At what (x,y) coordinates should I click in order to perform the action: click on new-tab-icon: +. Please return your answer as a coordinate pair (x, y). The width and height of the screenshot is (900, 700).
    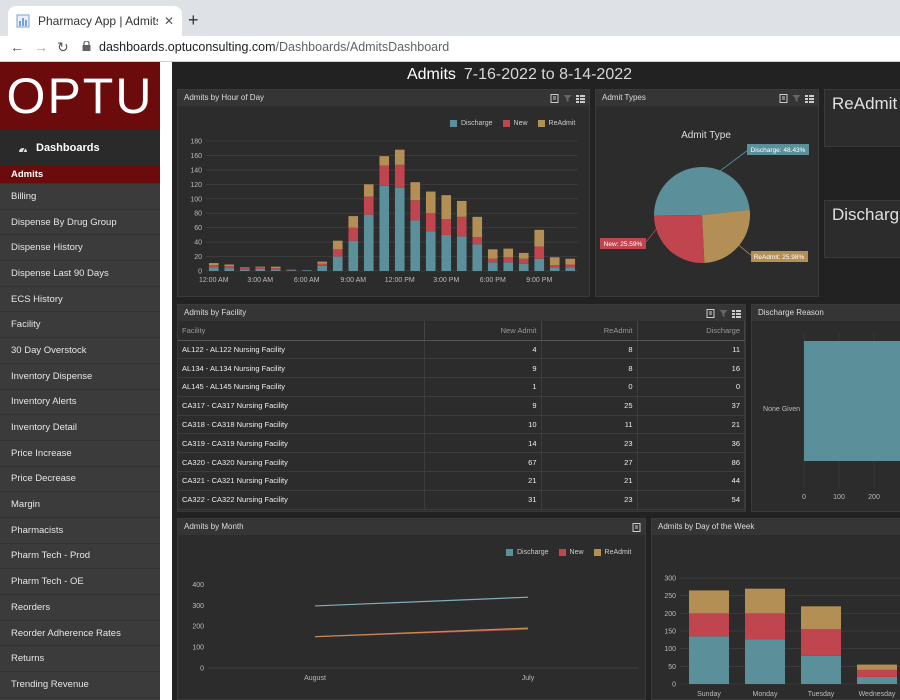
    Looking at the image, I should click on (193, 20).